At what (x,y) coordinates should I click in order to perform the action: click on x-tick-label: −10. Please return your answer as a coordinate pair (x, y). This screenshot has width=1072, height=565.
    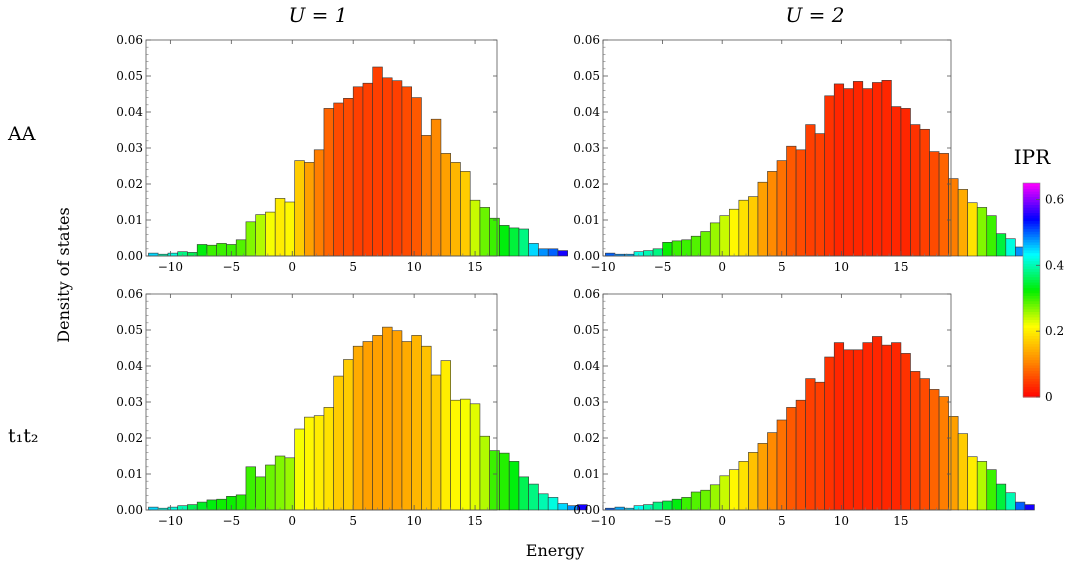
    Looking at the image, I should click on (602, 521).